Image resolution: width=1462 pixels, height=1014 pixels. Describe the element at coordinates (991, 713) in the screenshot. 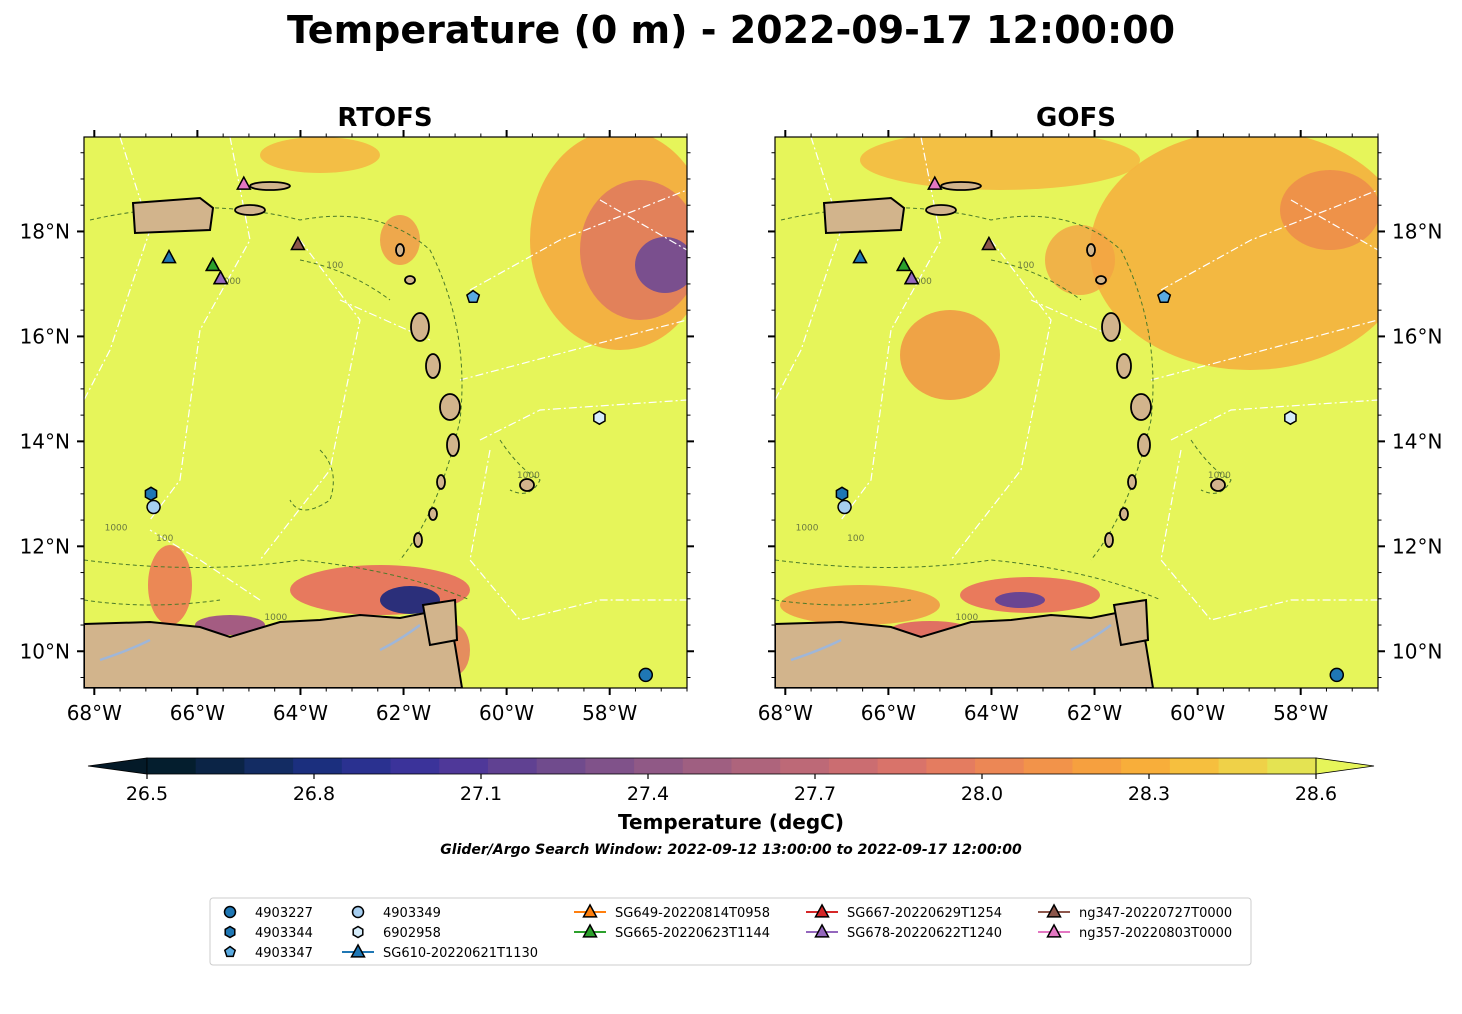

I see `lon-tick-label: 64°W` at that location.